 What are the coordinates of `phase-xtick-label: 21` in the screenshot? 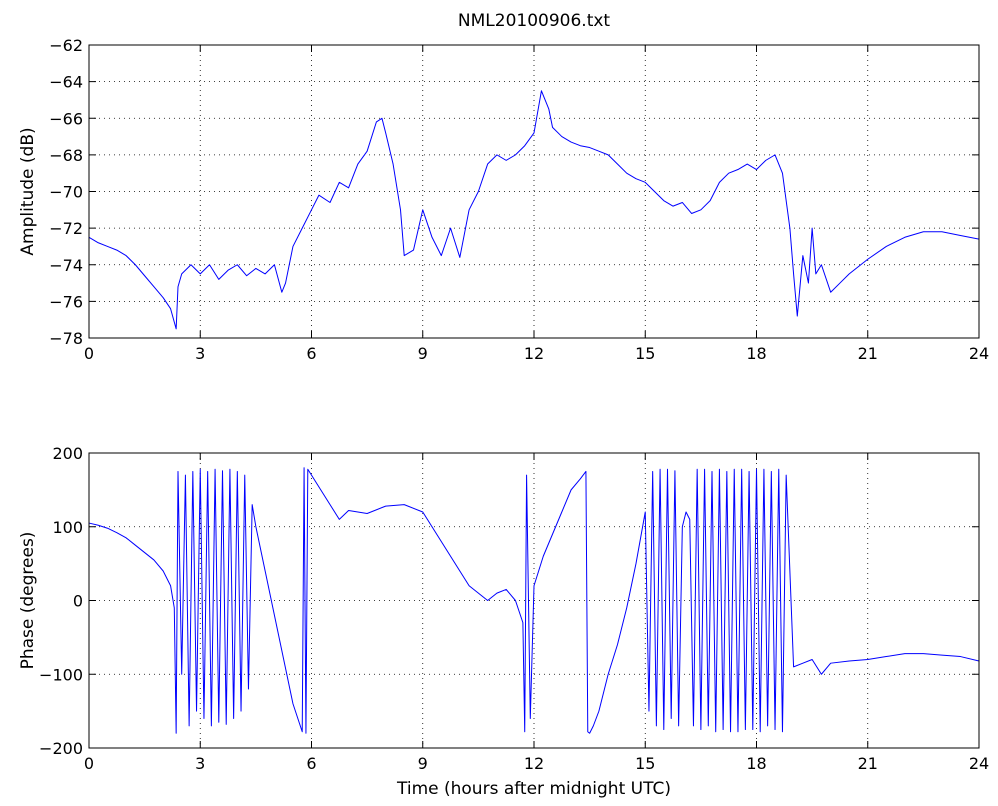 It's located at (868, 763).